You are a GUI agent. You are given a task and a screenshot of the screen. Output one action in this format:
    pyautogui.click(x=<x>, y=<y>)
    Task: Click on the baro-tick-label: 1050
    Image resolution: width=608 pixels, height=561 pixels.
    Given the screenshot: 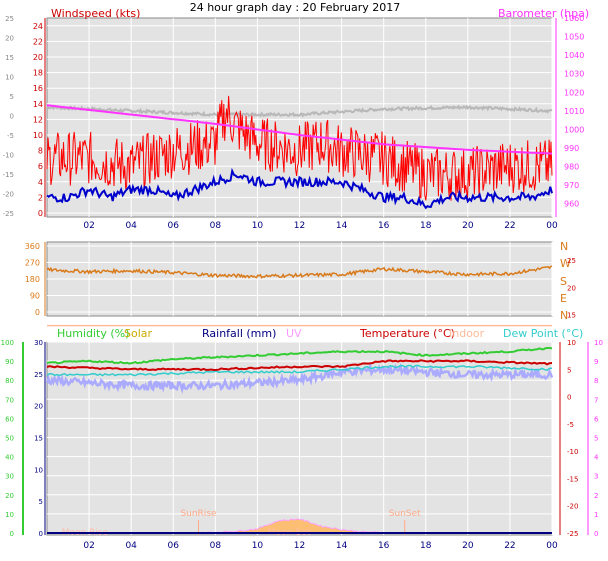 What is the action you would take?
    pyautogui.click(x=574, y=37)
    